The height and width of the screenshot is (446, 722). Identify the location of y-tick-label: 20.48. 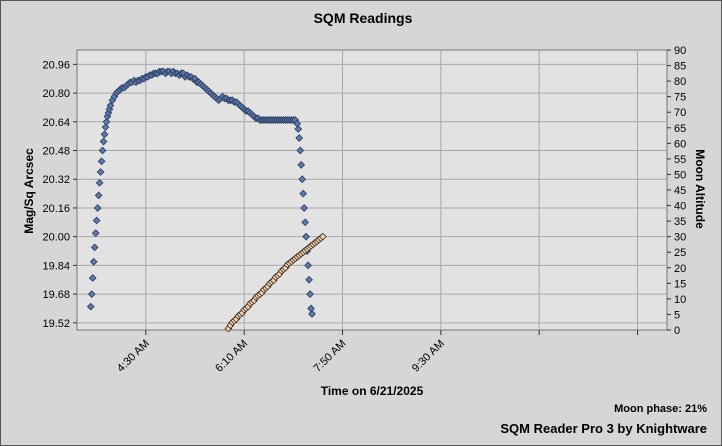
(56, 152).